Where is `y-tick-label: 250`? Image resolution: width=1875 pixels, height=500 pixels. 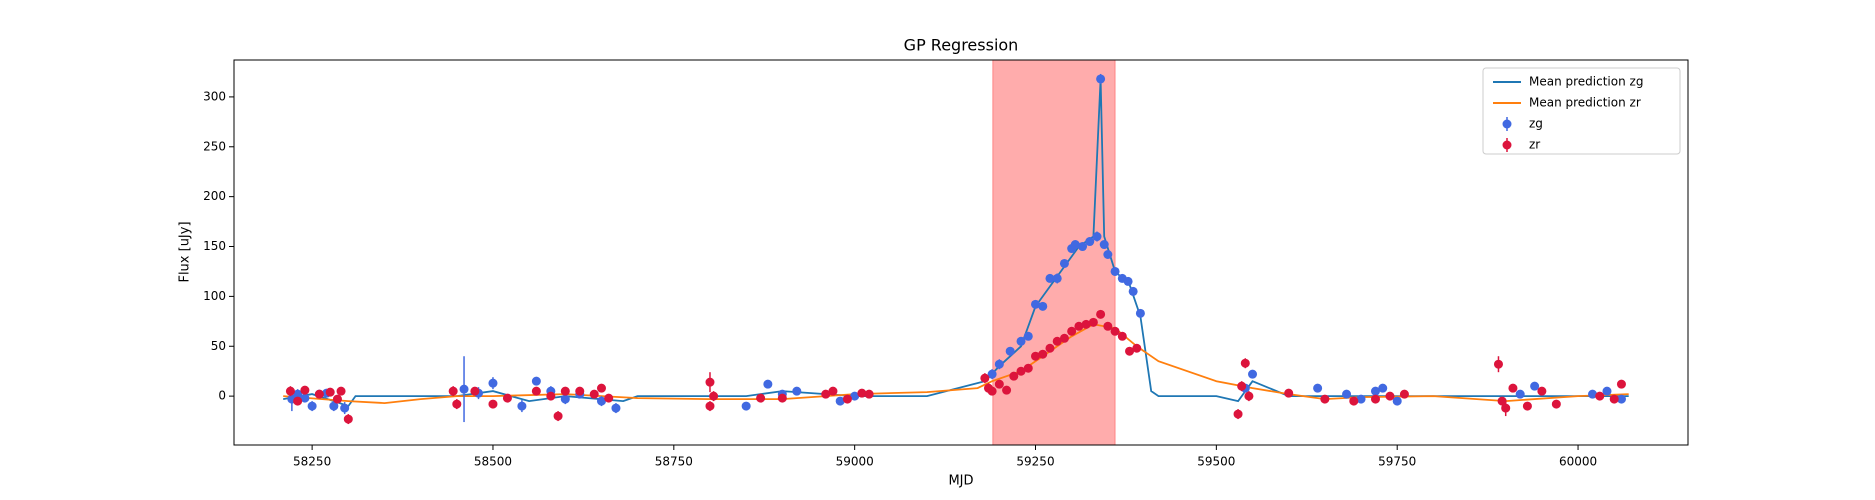 y-tick-label: 250 is located at coordinates (214, 146).